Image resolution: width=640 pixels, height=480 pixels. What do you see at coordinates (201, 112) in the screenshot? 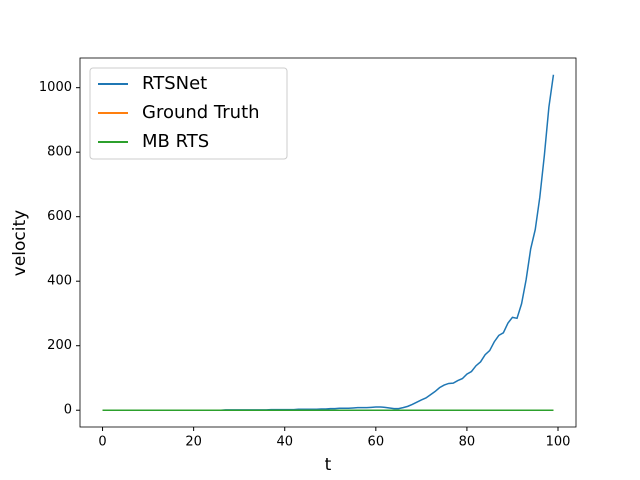
I see `legend-label: Ground Truth` at bounding box center [201, 112].